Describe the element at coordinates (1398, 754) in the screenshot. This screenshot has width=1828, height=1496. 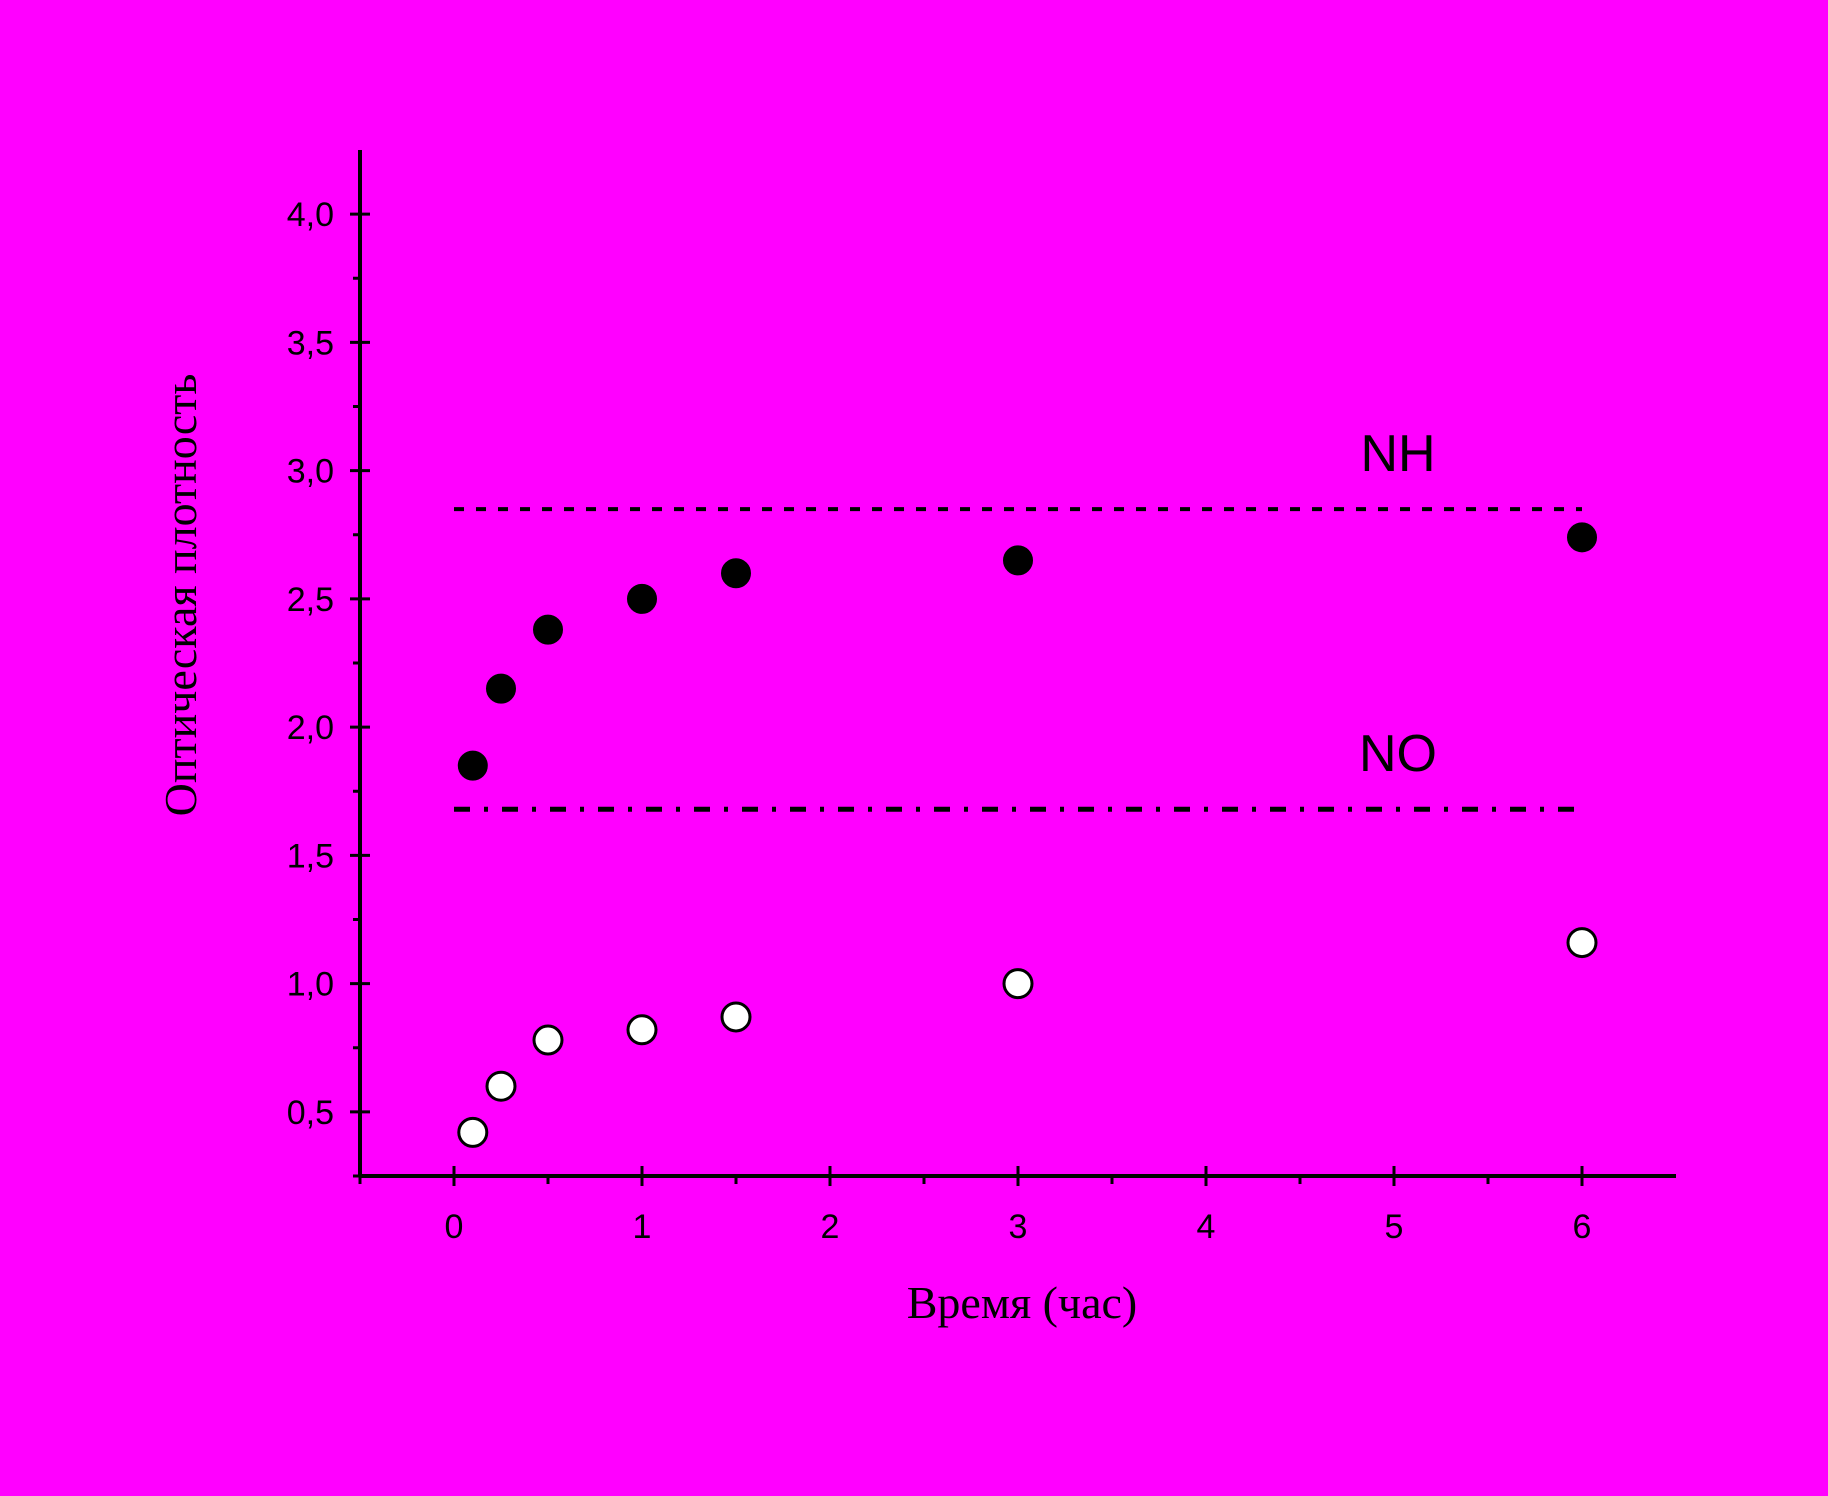
I see `reference-label-no: NO` at that location.